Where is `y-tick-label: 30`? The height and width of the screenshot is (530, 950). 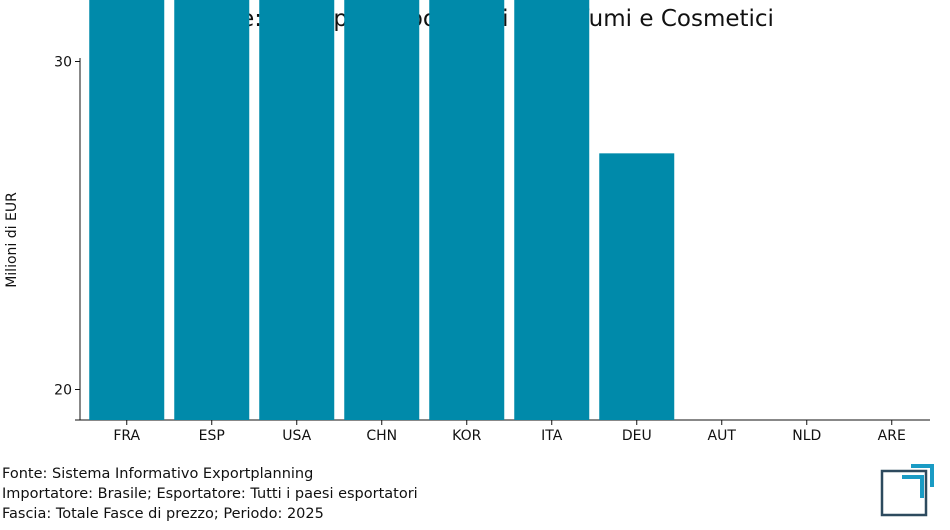
y-tick-label: 30 is located at coordinates (63, 63).